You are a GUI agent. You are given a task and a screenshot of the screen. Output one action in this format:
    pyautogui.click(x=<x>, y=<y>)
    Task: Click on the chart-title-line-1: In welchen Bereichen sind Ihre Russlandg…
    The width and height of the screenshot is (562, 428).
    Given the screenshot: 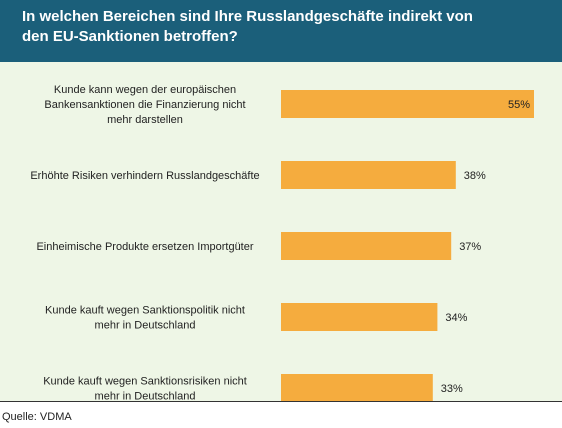 What is the action you would take?
    pyautogui.click(x=247, y=16)
    